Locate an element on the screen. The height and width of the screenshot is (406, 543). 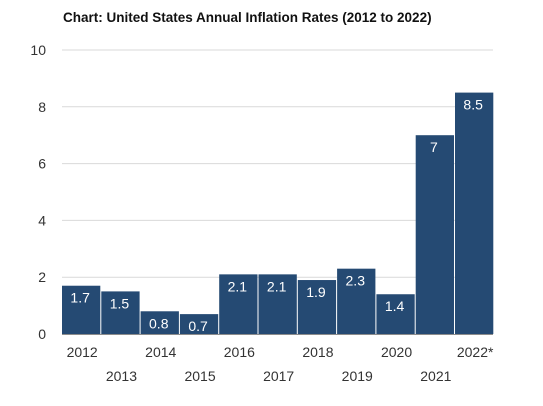
bar-2015 is located at coordinates (199, 324).